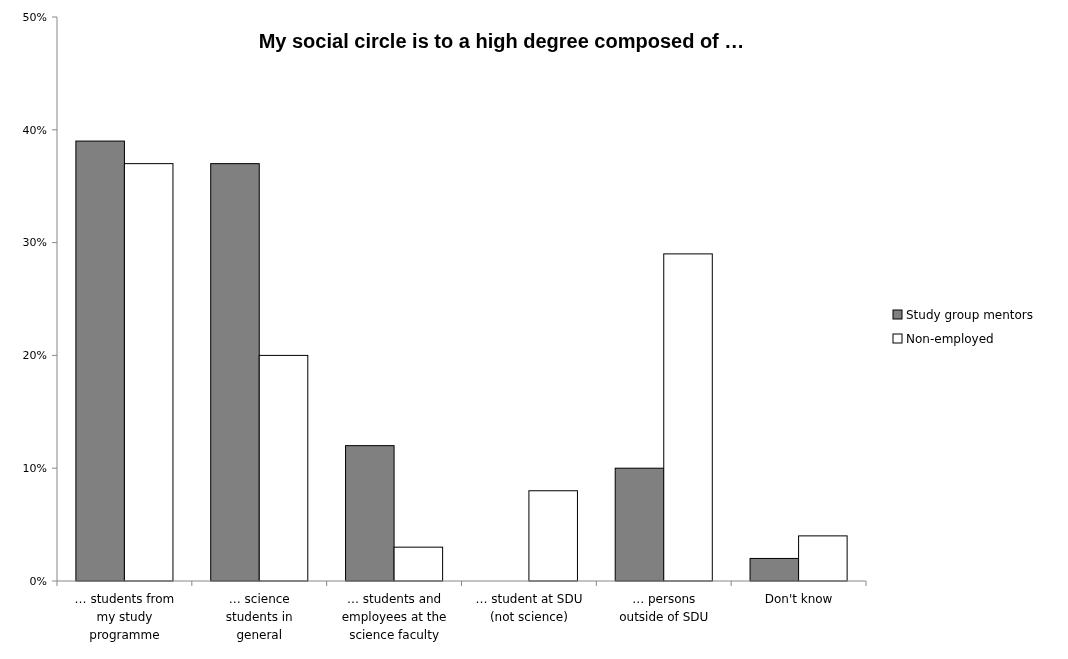 The width and height of the screenshot is (1068, 659). Describe the element at coordinates (34, 469) in the screenshot. I see `y-tick-label: 10%` at that location.